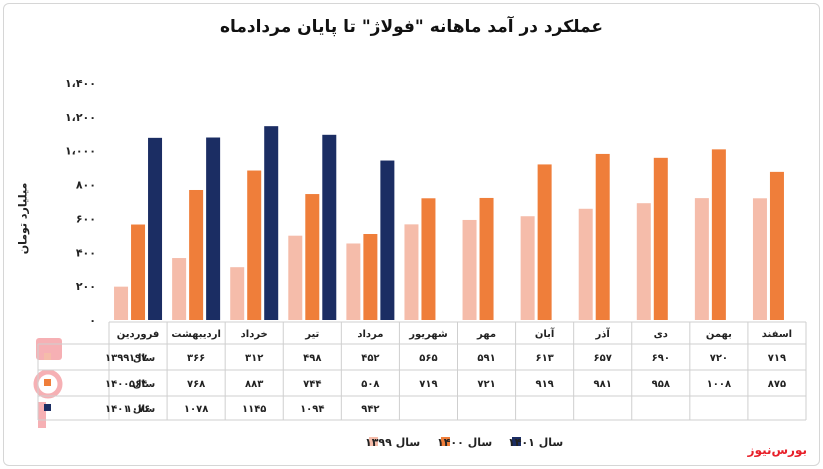  I want to click on category-label: شهریور, so click(428, 334).